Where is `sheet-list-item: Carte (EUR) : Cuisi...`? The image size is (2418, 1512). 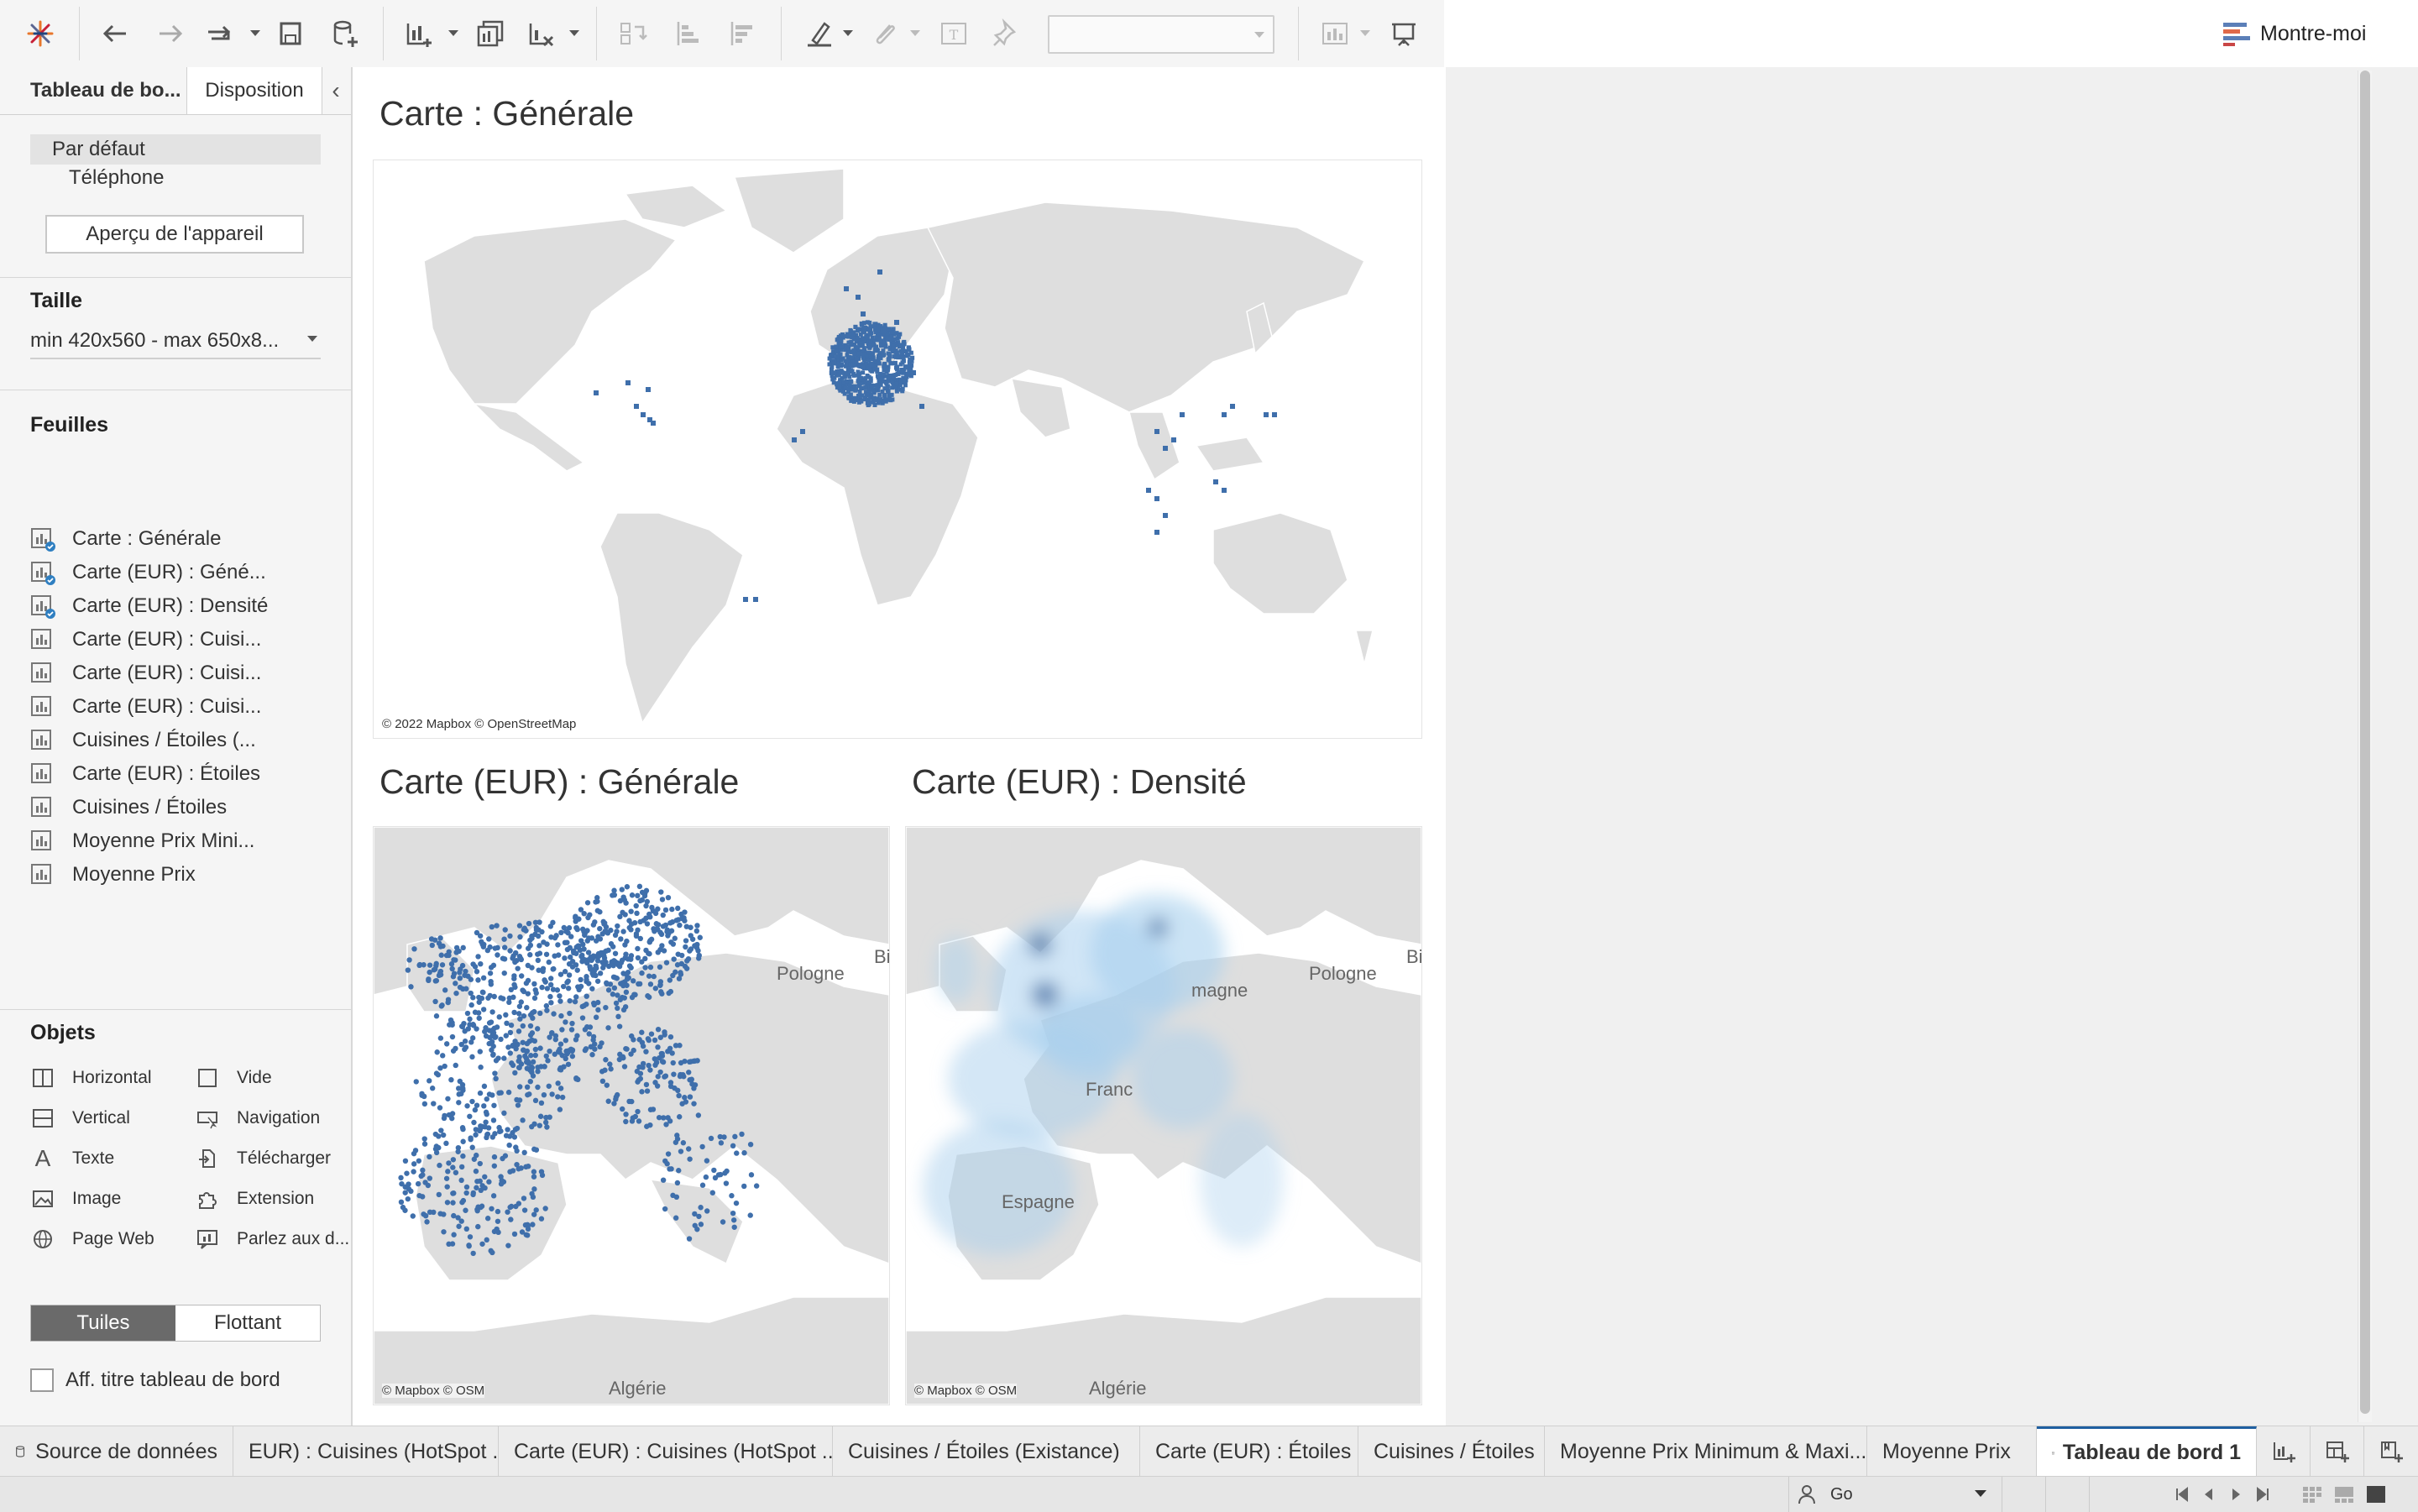
sheet-list-item: Carte (EUR) : Cuisi... is located at coordinates (145, 640).